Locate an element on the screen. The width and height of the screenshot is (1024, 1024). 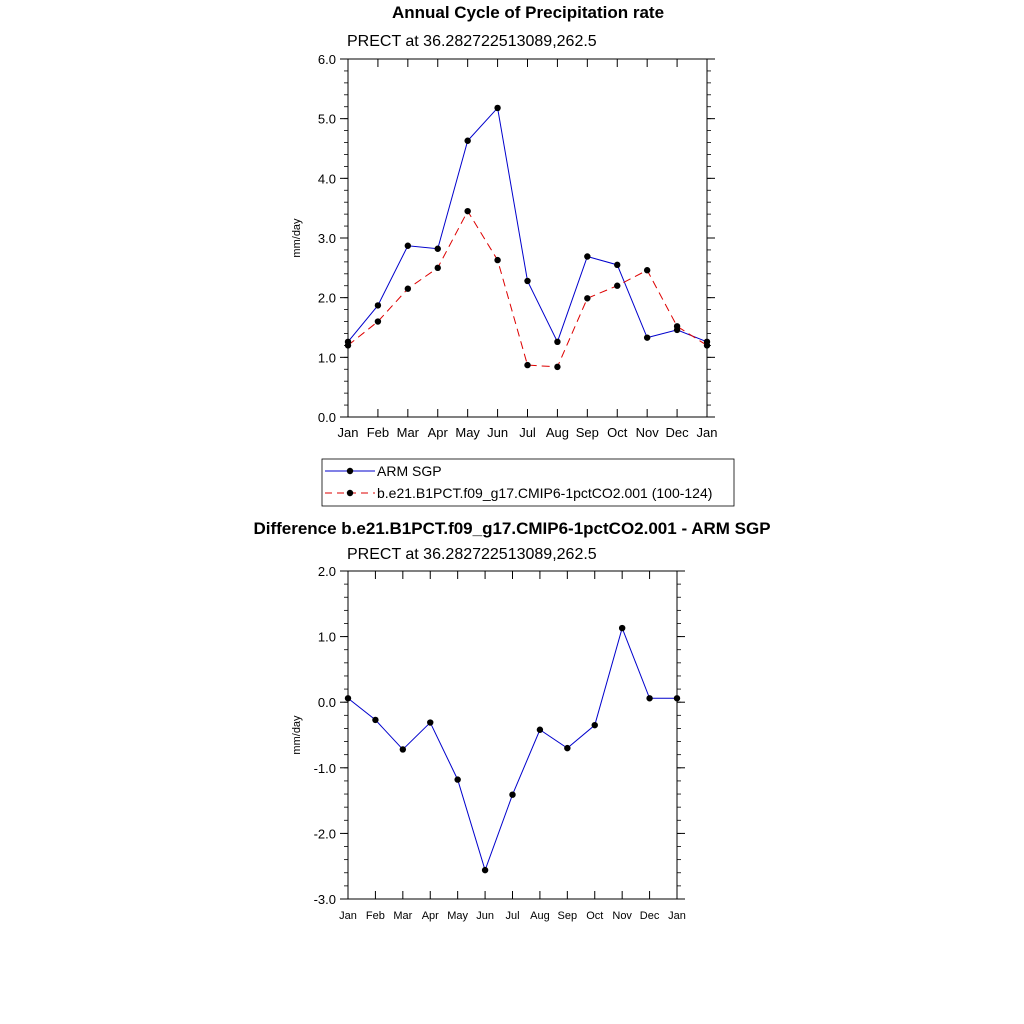
chart1-x-tick-label: May is located at coordinates (467, 432).